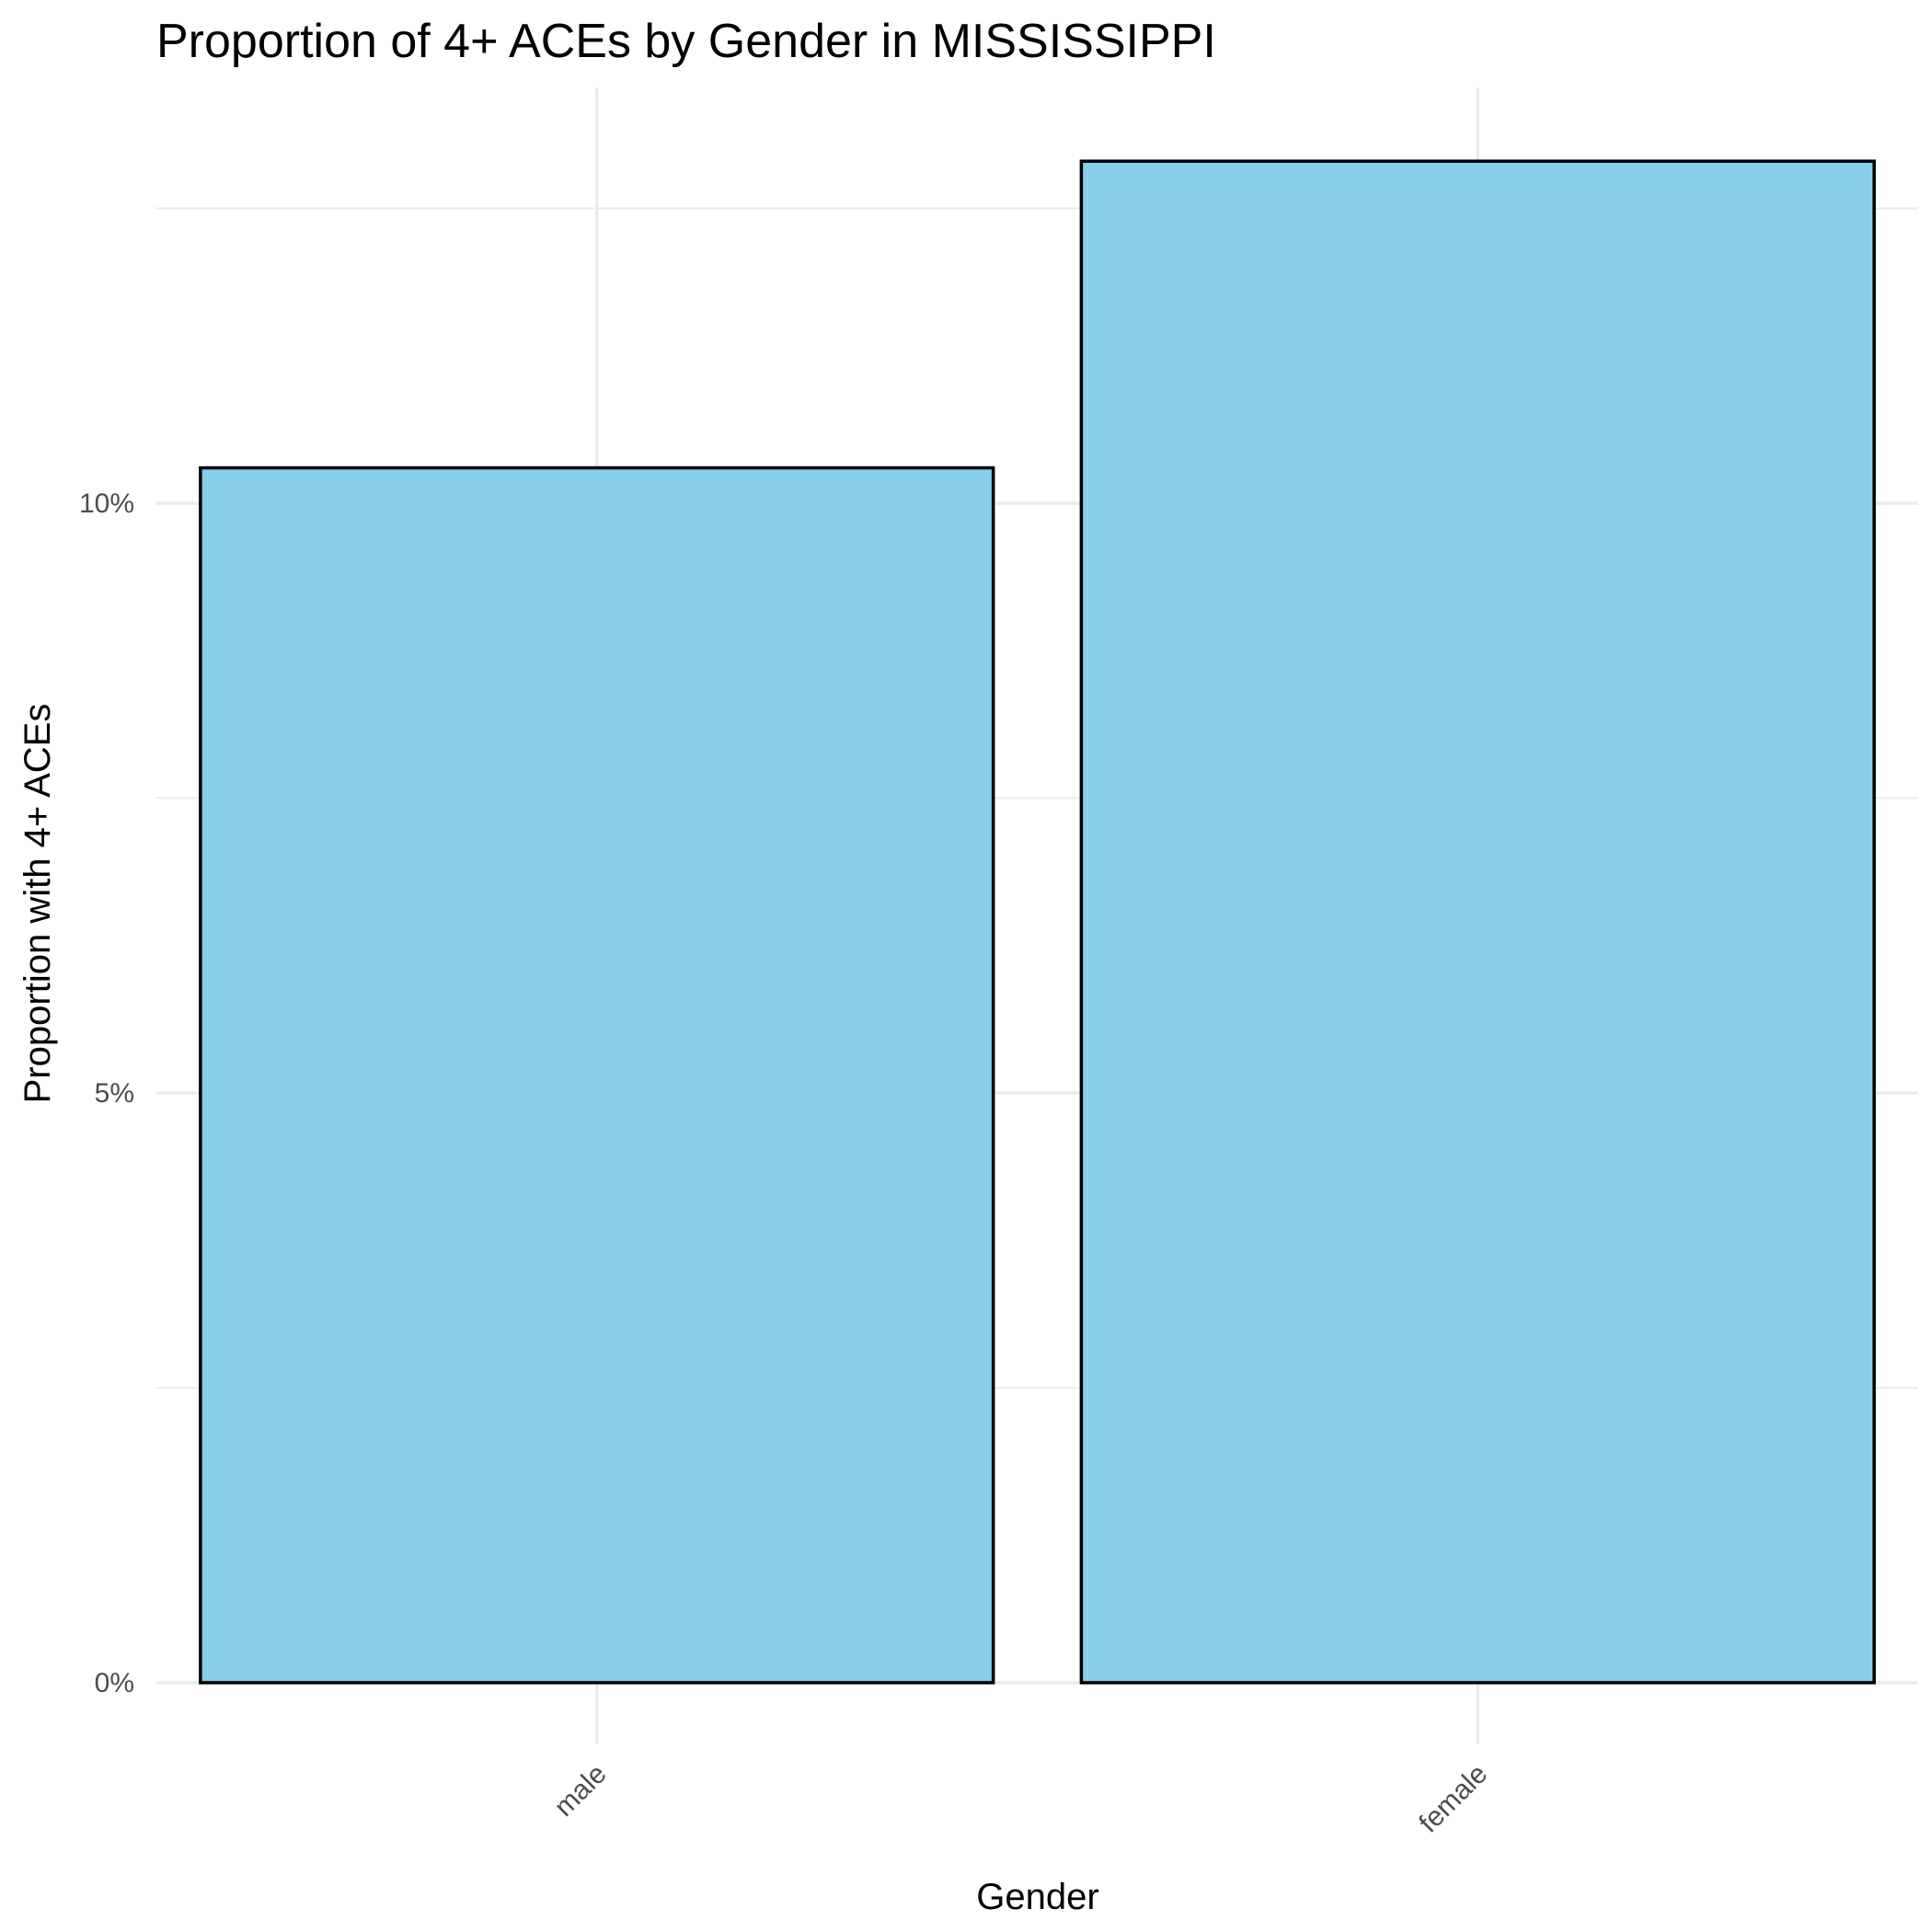 This screenshot has height=1932, width=1932. I want to click on y-axis-tick-labels: 0% 5% 10%, so click(106, 1093).